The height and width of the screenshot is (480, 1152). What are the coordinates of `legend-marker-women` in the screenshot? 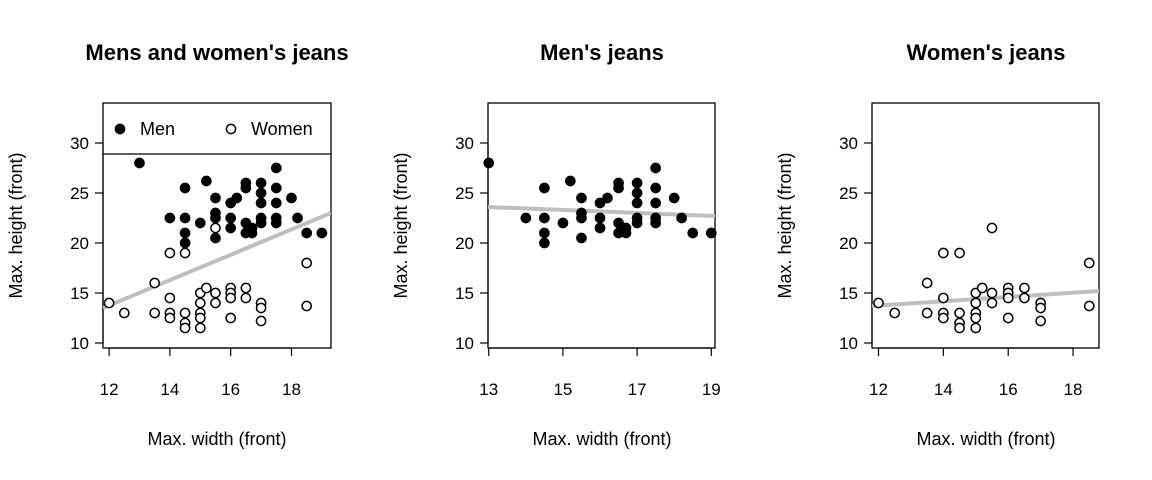 It's located at (231, 129).